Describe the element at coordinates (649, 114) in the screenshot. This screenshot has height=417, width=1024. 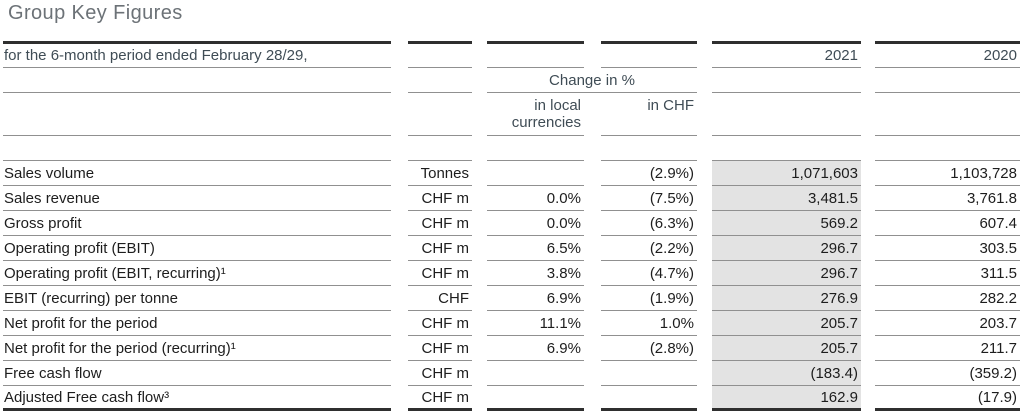
I see `subheader-in-chf: in CHF` at that location.